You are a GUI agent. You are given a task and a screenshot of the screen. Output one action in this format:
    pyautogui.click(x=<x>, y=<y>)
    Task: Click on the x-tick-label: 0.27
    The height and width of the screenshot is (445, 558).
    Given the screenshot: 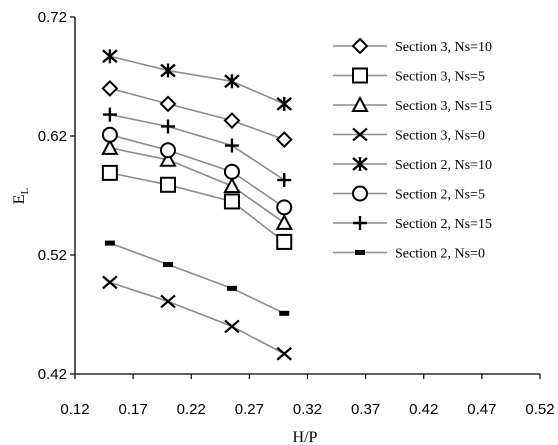 What is the action you would take?
    pyautogui.click(x=249, y=409)
    